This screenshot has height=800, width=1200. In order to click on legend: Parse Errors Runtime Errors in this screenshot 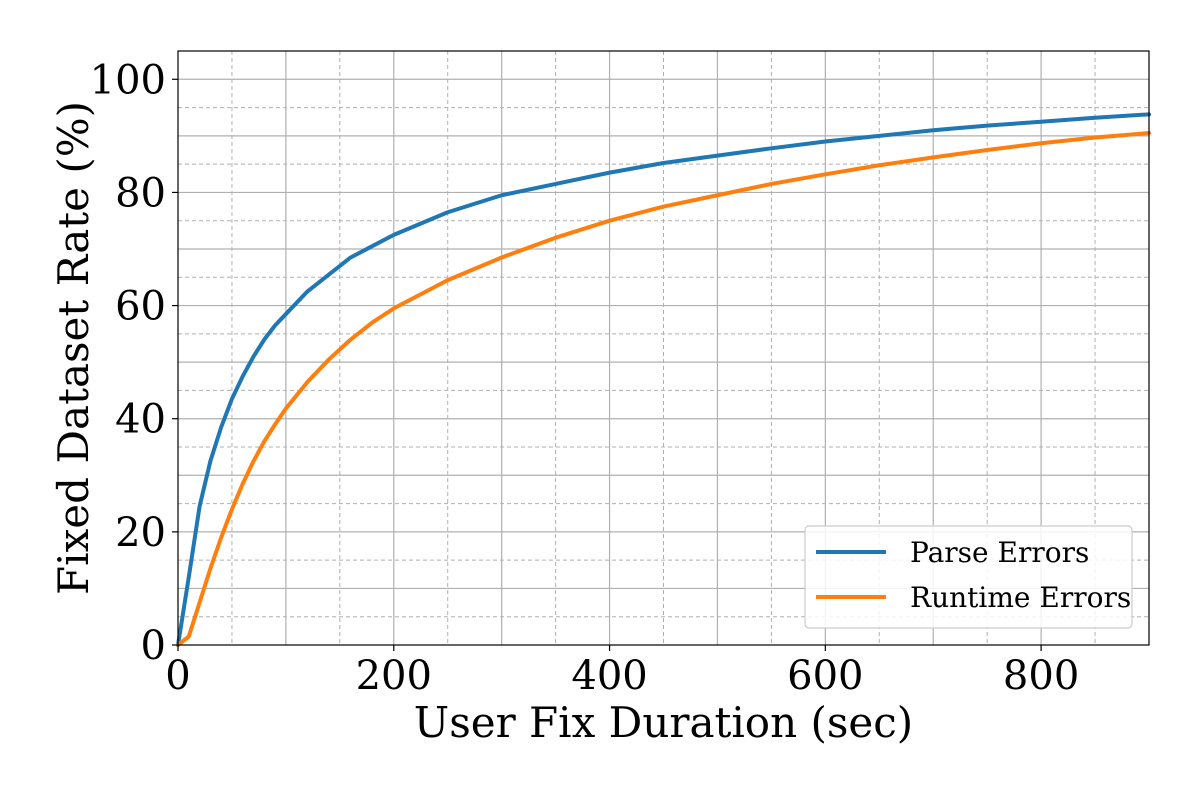, I will do `click(968, 577)`.